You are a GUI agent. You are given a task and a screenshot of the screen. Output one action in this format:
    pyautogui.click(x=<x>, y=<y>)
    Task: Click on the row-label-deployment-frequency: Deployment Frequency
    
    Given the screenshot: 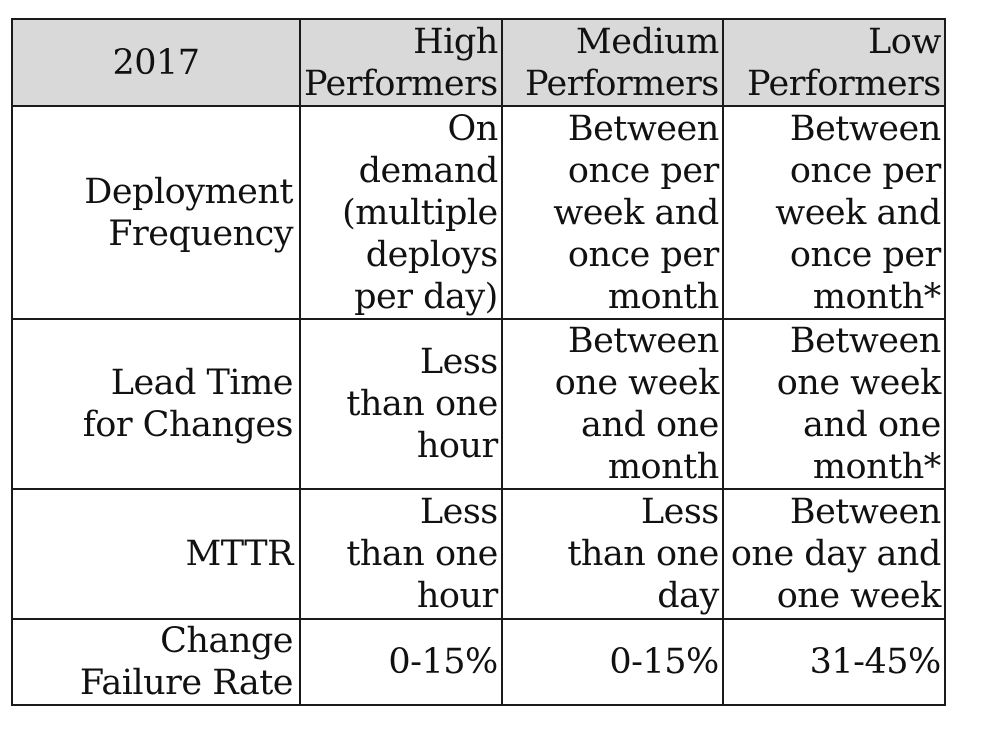 What is the action you would take?
    pyautogui.click(x=156, y=212)
    